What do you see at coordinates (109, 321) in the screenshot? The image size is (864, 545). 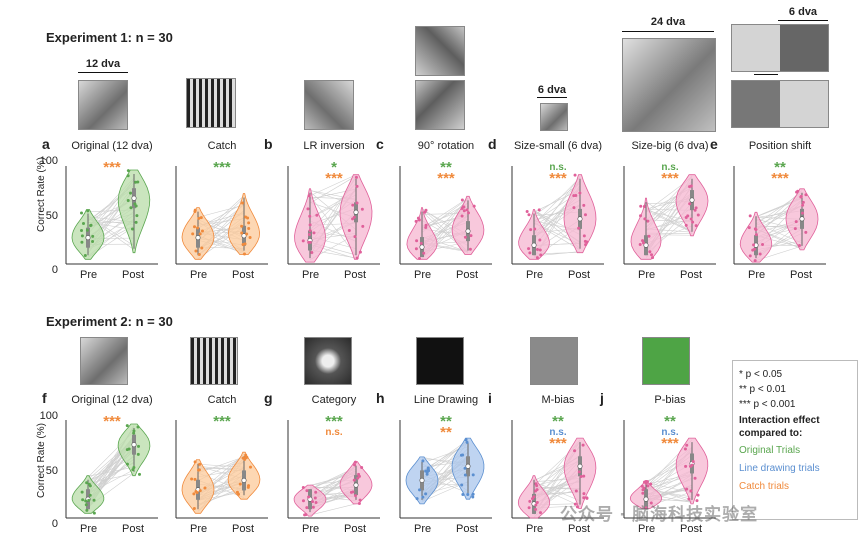 I see `experiment2-title: Experiment 2: n = 30` at bounding box center [109, 321].